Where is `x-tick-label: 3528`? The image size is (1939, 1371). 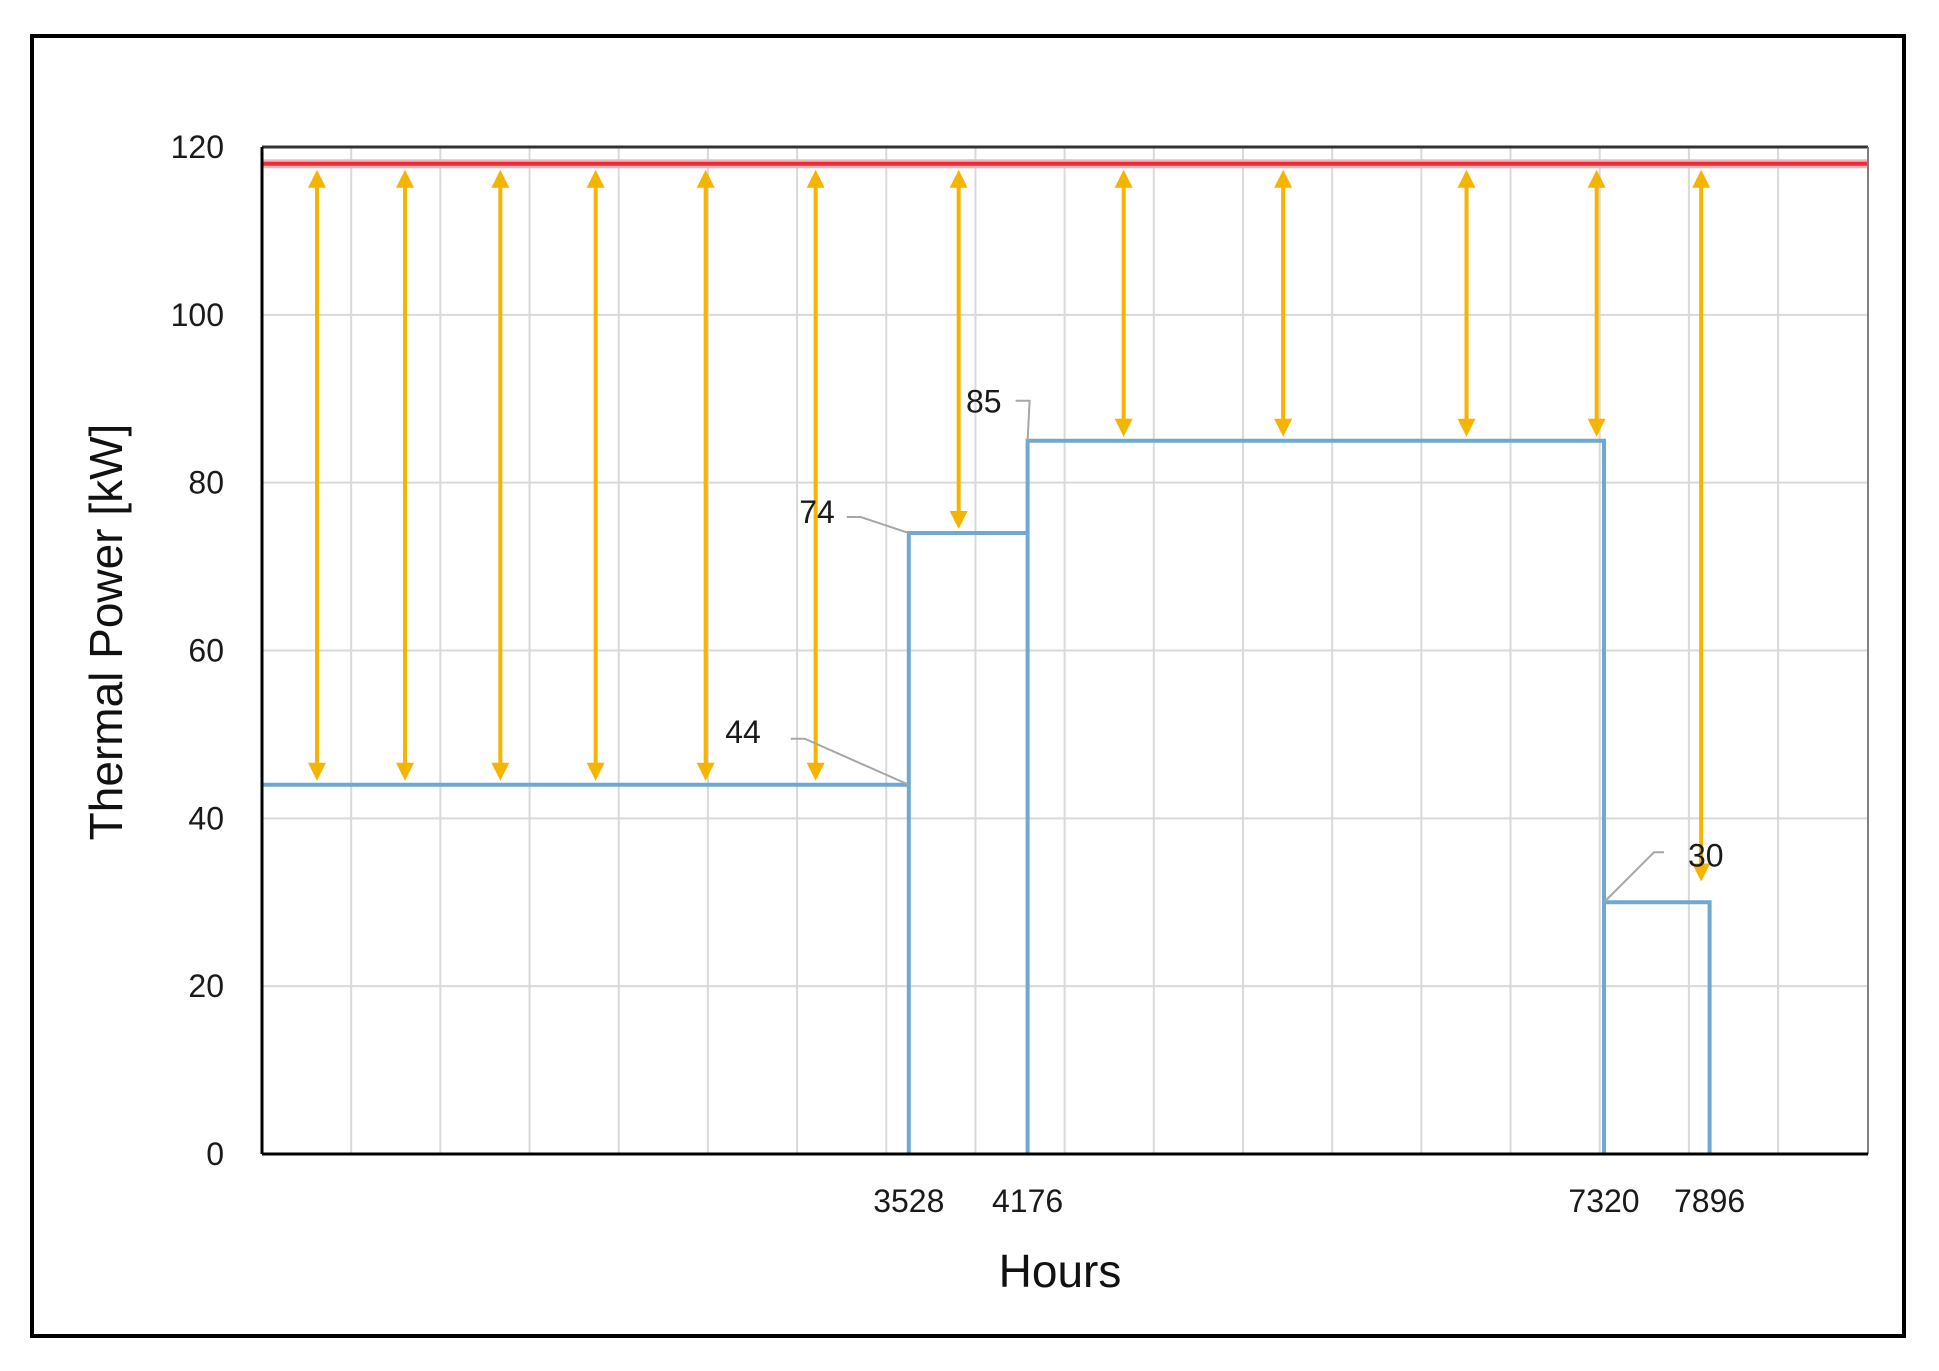 x-tick-label: 3528 is located at coordinates (908, 1201).